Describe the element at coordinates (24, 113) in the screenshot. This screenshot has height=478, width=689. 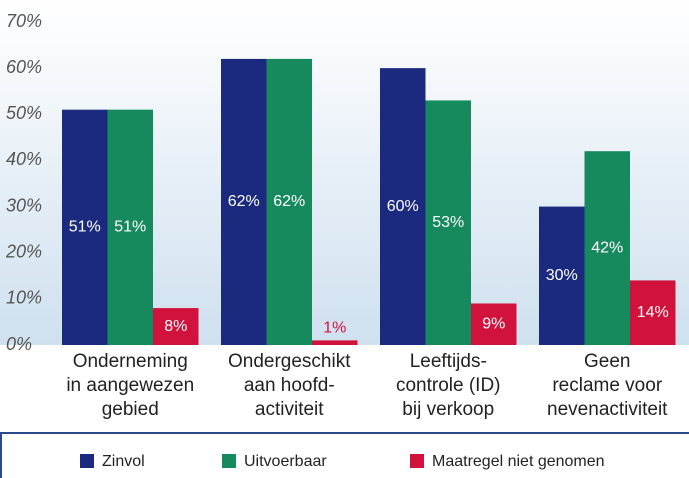
I see `y-tick-label: 50%` at that location.